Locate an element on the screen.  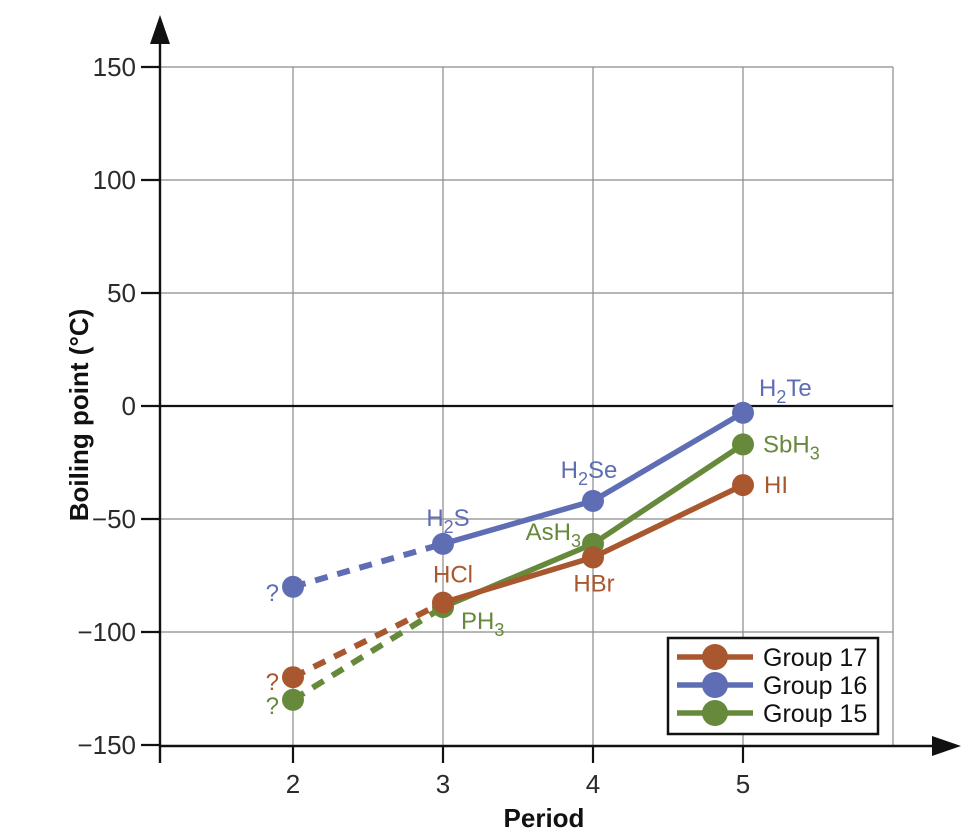
point-label-group-16-h2se: H2Se is located at coordinates (589, 473).